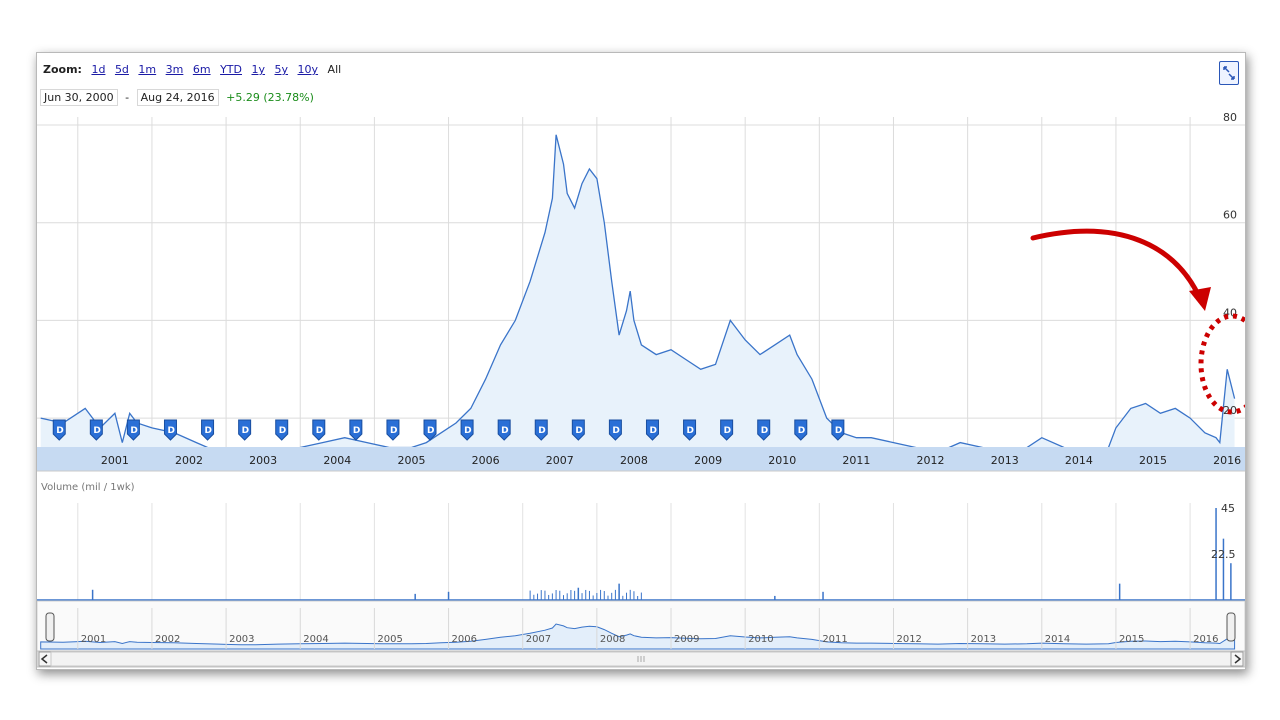 The width and height of the screenshot is (1280, 720). Describe the element at coordinates (1237, 659) in the screenshot. I see `scroll-right-button` at that location.